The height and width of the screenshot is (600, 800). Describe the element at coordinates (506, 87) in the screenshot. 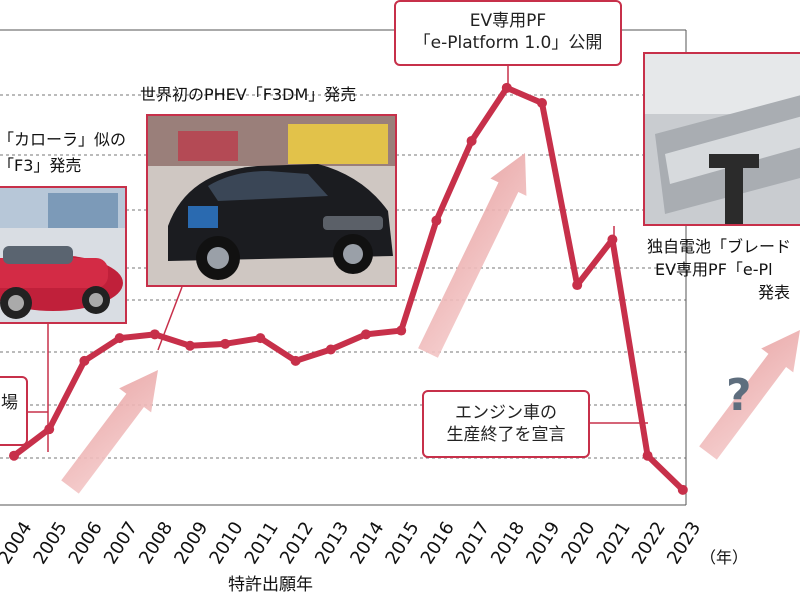

I see `data-point-2018` at that location.